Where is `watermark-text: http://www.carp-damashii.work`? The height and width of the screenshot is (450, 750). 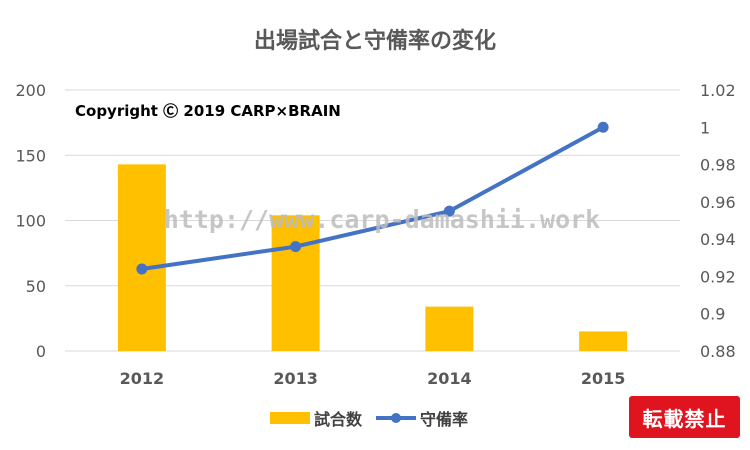
watermark-text: http://www.carp-damashii.work is located at coordinates (382, 219).